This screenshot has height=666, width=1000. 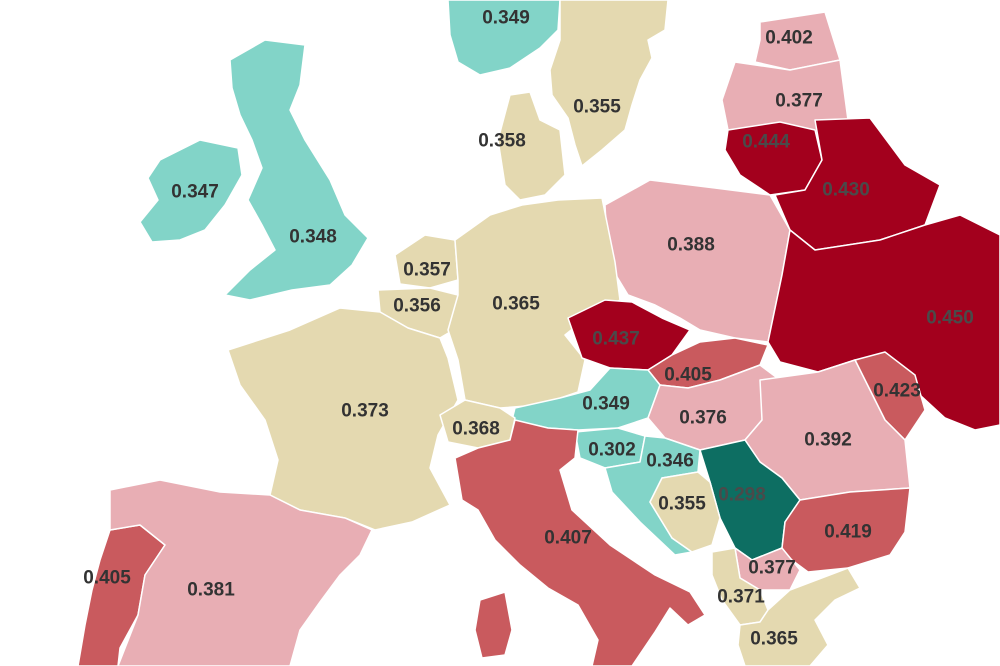 I want to click on value-label: 0.419, so click(x=848, y=532).